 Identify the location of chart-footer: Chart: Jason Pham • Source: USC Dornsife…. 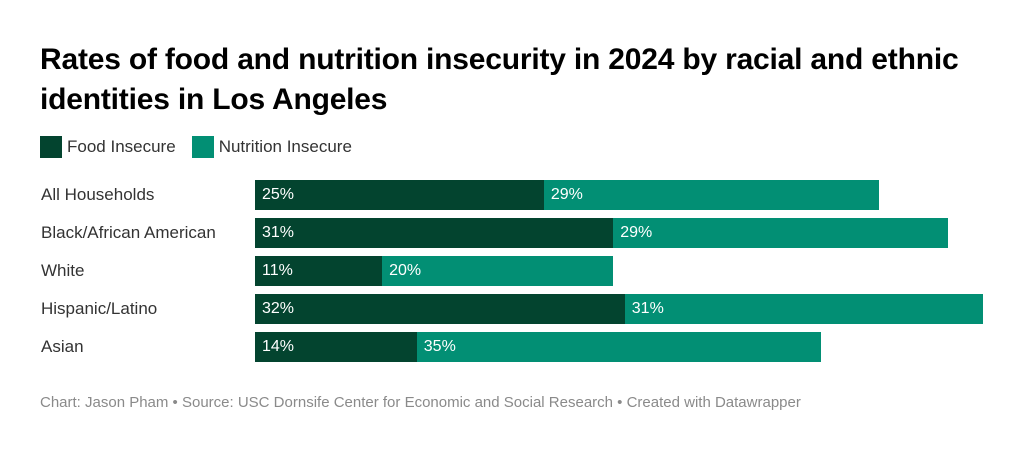
(420, 402).